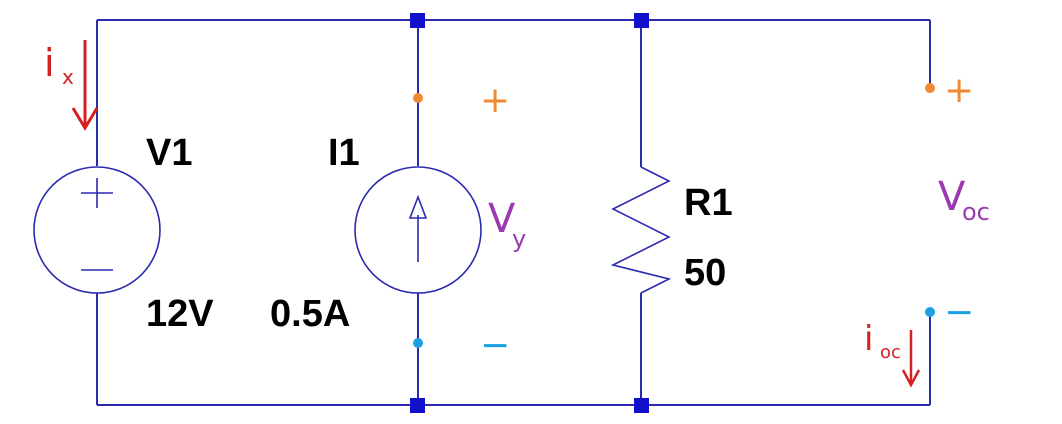 Image resolution: width=1062 pixels, height=424 pixels. What do you see at coordinates (930, 88) in the screenshot?
I see `voc-plus-terminal-dot` at bounding box center [930, 88].